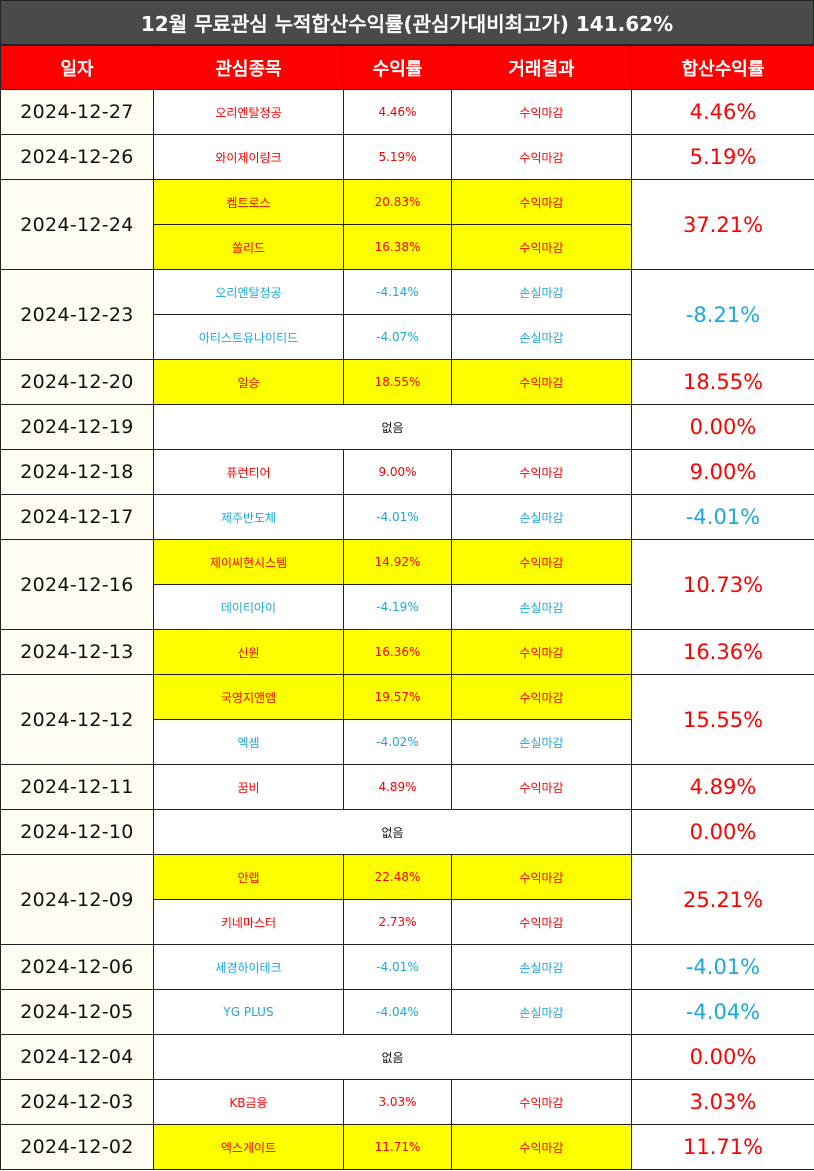  I want to click on date-cell: 2024-12-04, so click(77, 1057).